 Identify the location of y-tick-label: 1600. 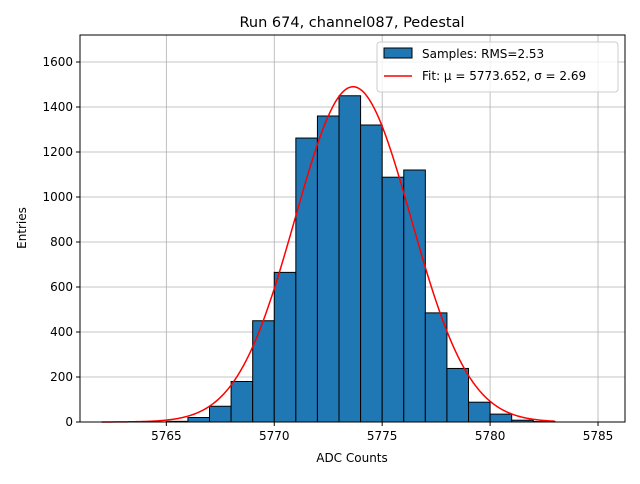
(57, 62).